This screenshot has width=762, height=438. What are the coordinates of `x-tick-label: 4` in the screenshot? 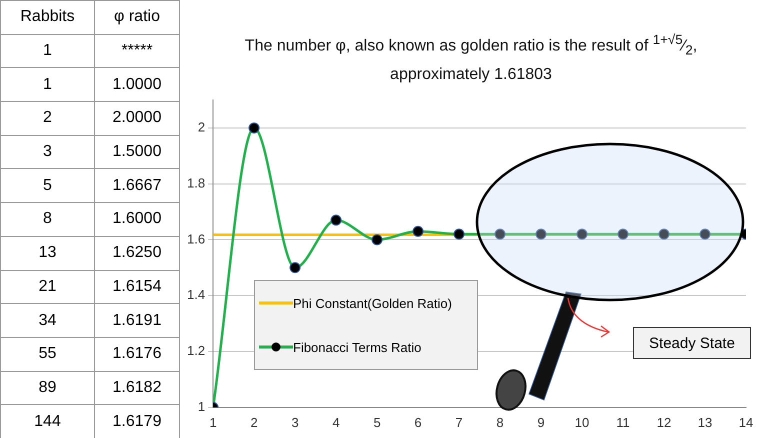 It's located at (336, 422).